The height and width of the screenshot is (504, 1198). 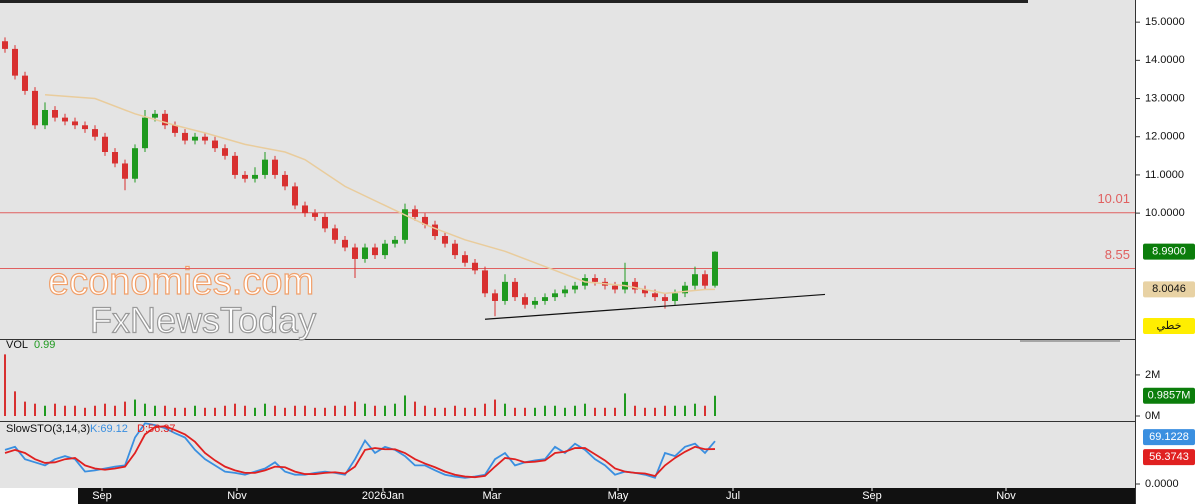 I want to click on ma-value-label: 8.0046, so click(x=1169, y=289).